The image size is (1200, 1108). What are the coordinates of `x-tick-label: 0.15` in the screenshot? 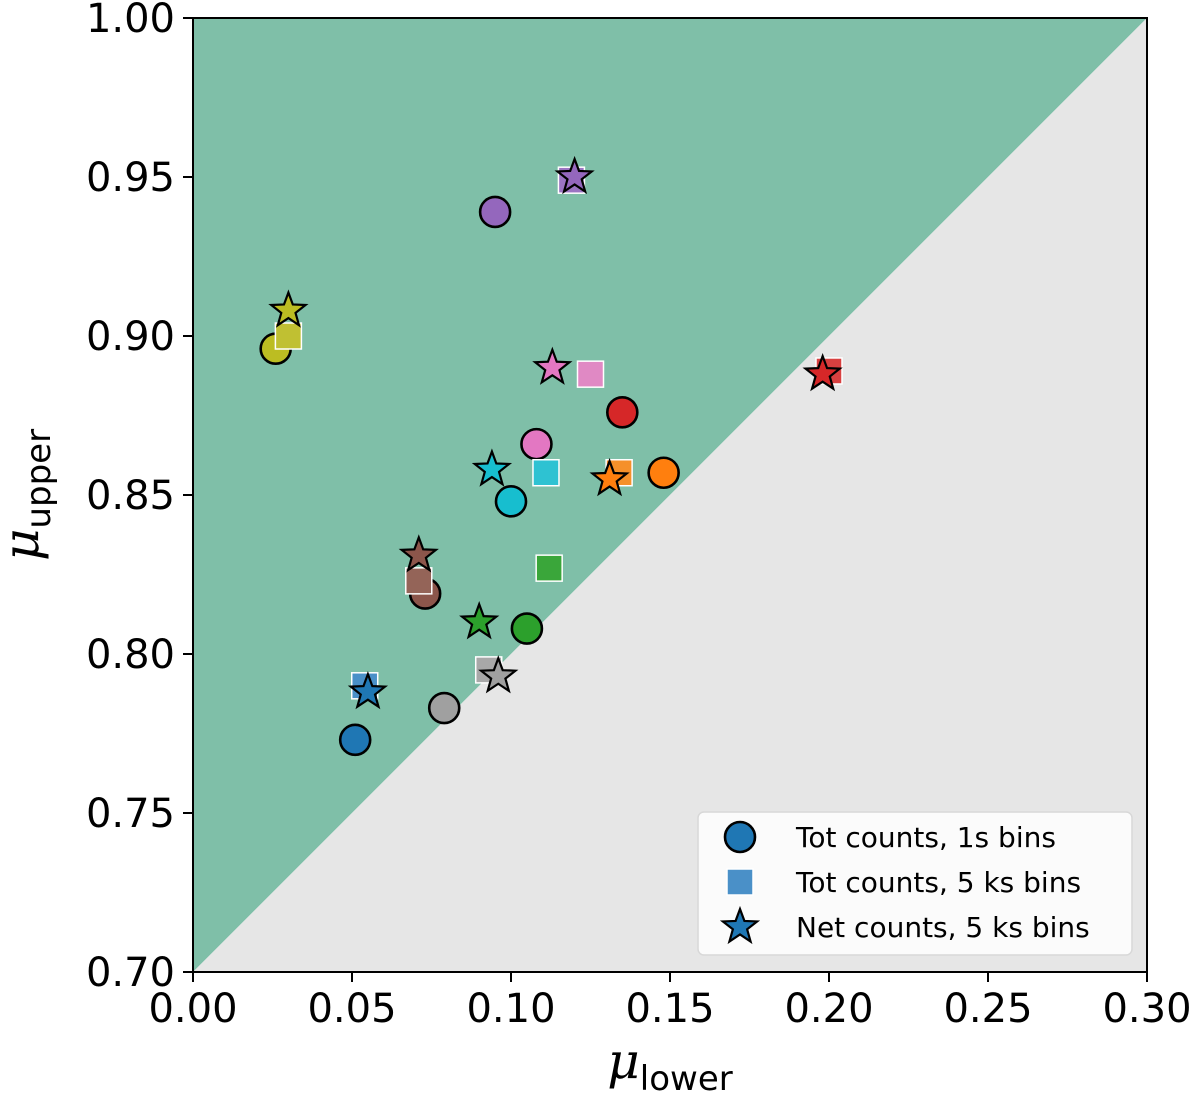 It's located at (669, 1009).